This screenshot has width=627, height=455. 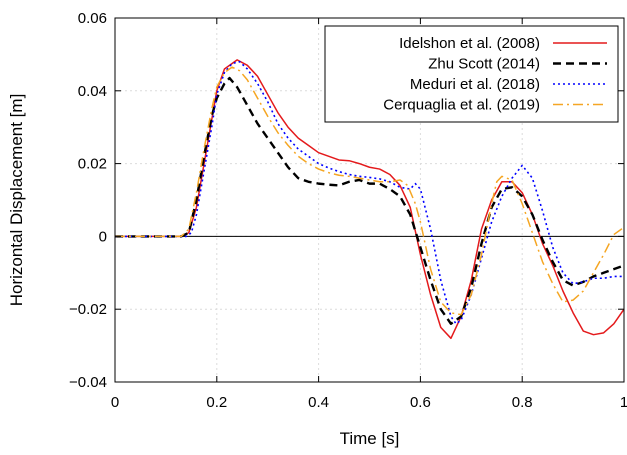 I want to click on legend-label: Zhu Scott (2014), so click(x=484, y=64).